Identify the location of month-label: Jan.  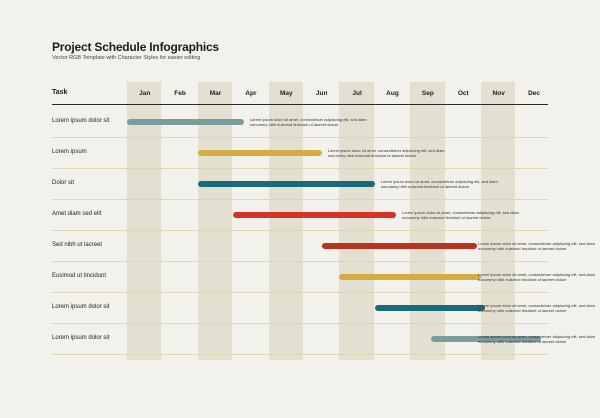
(145, 93).